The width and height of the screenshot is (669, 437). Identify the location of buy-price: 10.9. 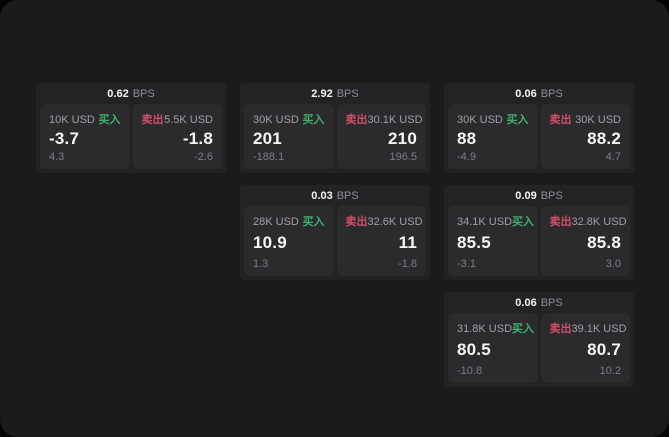
(270, 243).